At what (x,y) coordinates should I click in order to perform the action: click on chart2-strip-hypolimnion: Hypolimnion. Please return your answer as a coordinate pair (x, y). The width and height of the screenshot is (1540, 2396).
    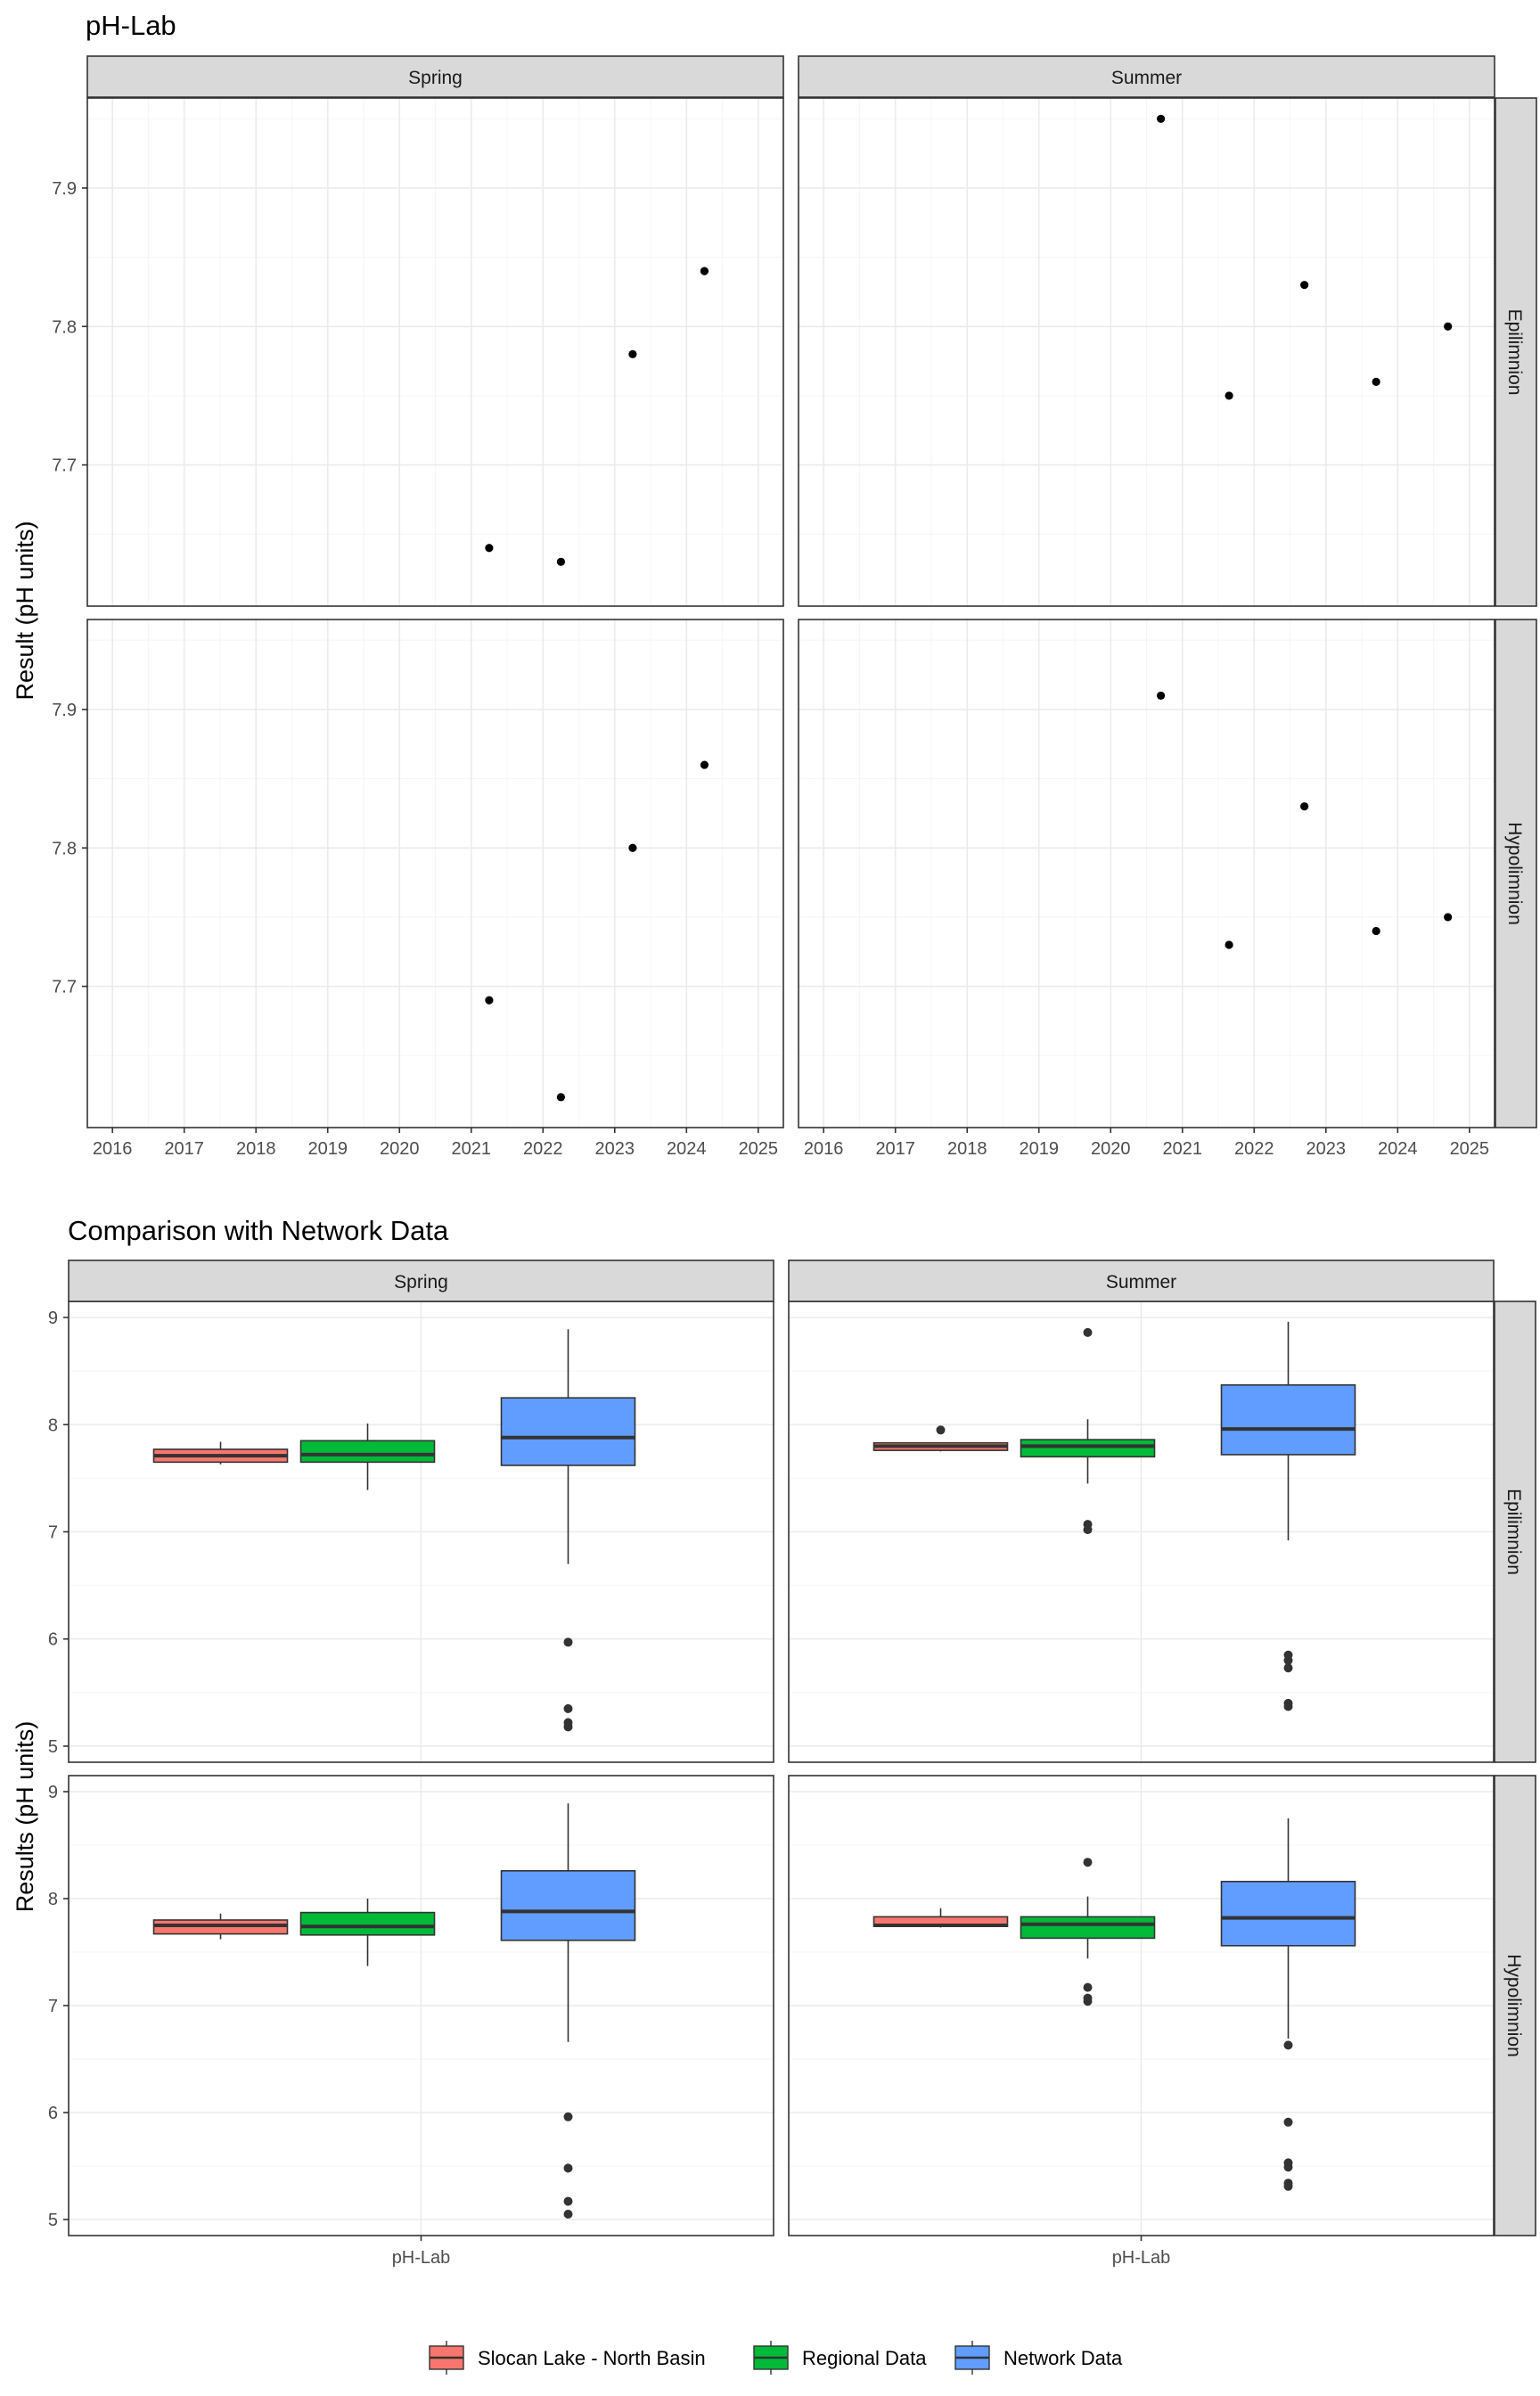
    Looking at the image, I should click on (1515, 2005).